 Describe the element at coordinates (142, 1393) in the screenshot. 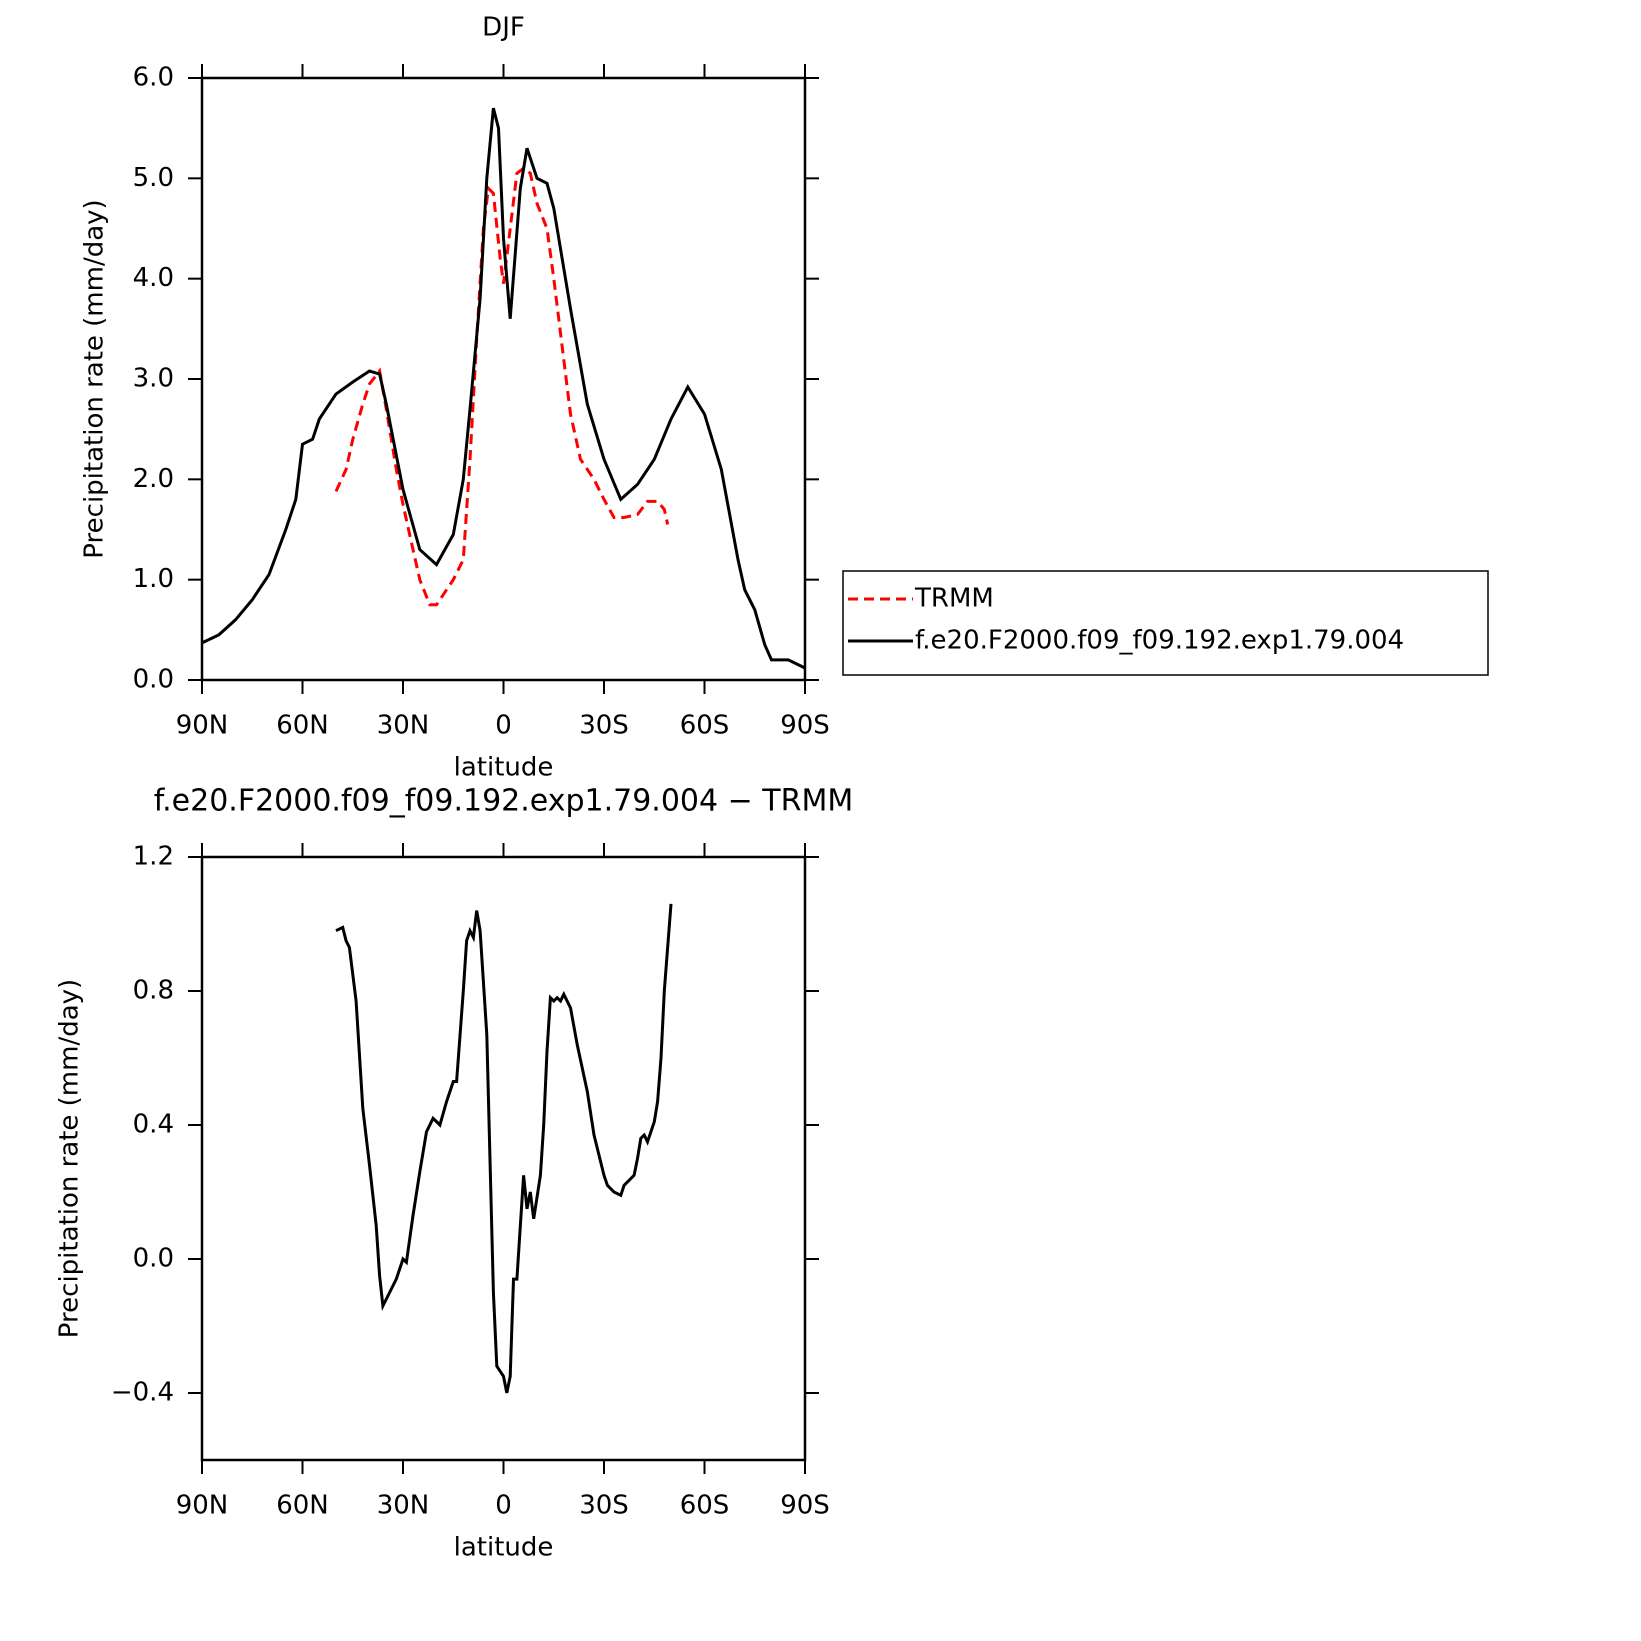

I see `y-tick-label: −0.4` at that location.